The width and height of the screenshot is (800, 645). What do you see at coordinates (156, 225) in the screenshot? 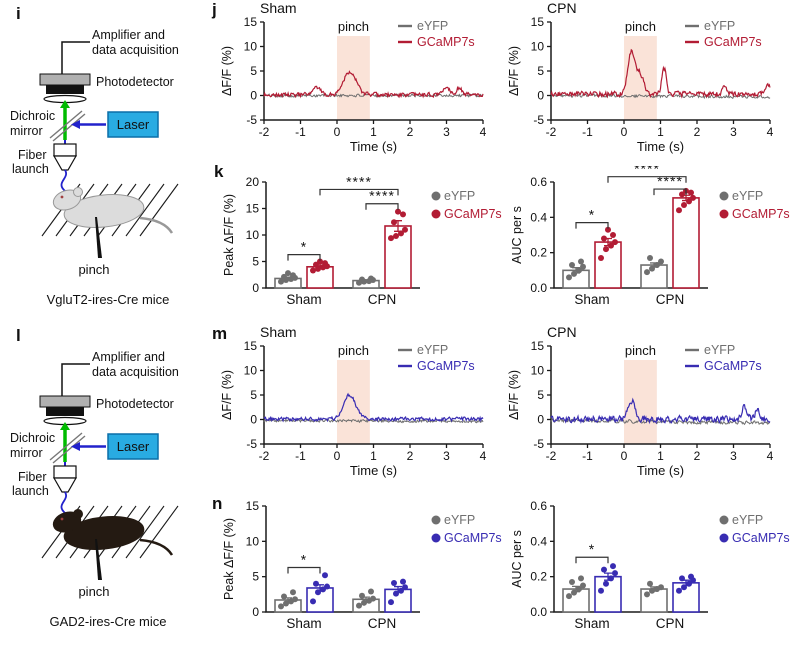
I see `mouse-tail` at bounding box center [156, 225].